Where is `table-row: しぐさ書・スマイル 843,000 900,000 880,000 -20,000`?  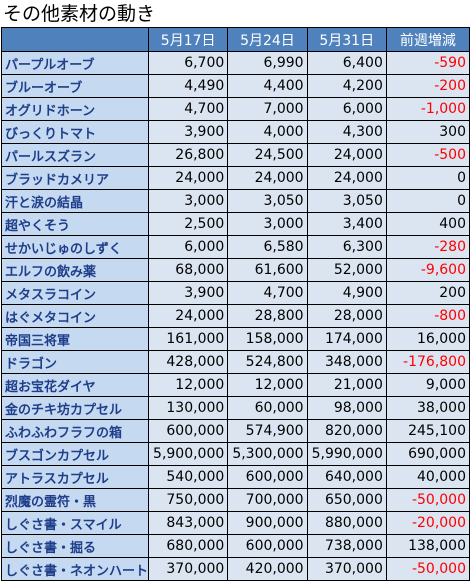 table-row: しぐさ書・スマイル 843,000 900,000 880,000 -20,000 is located at coordinates (235, 523).